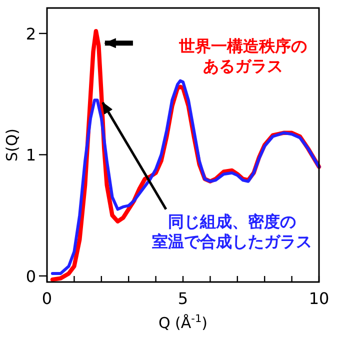 The height and width of the screenshot is (338, 344). Describe the element at coordinates (31, 34) in the screenshot. I see `y-tick-label: 2` at that location.